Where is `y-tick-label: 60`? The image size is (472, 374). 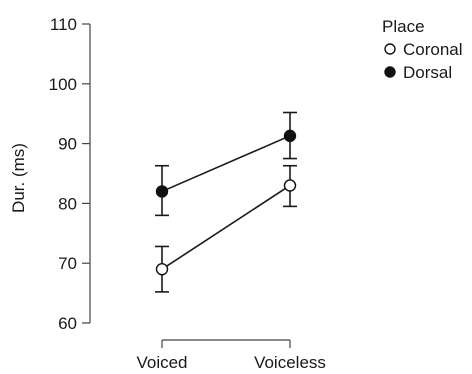 y-tick-label: 60 is located at coordinates (67, 323).